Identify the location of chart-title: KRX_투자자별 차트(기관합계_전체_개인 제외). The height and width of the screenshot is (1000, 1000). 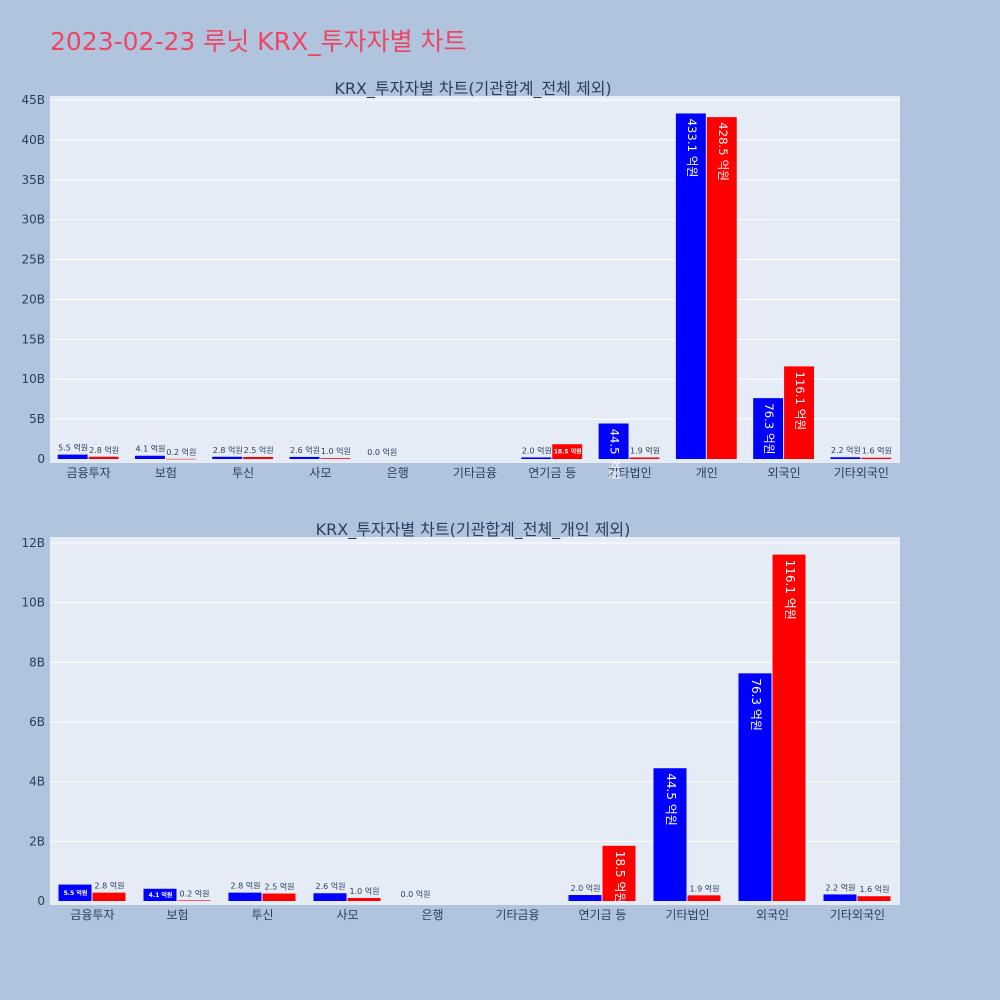
(473, 530).